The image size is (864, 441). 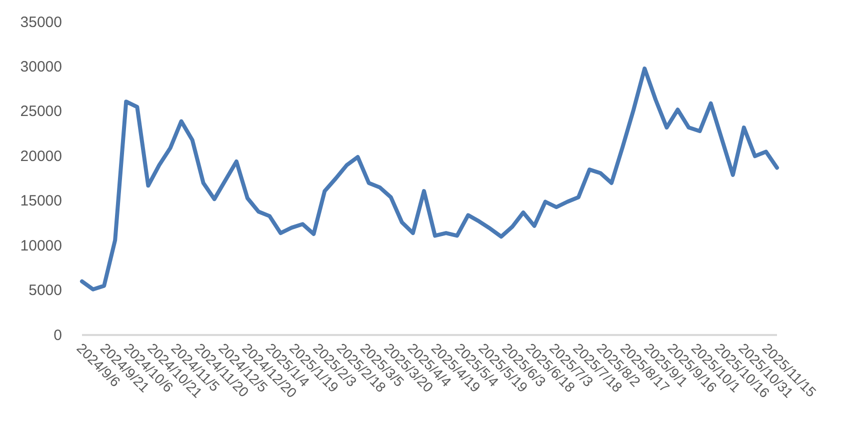 I want to click on y-tick-label: 0, so click(x=58, y=335).